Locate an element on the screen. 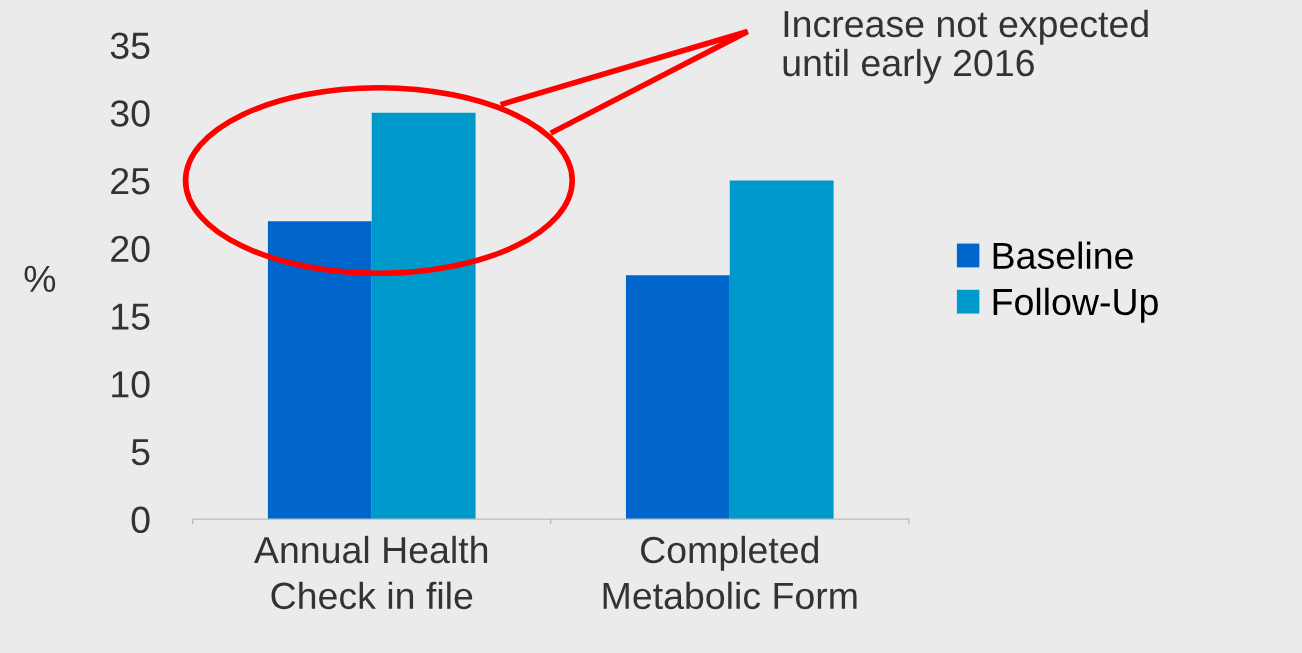  annotation: Increase not expected until early 2016 is located at coordinates (965, 46).